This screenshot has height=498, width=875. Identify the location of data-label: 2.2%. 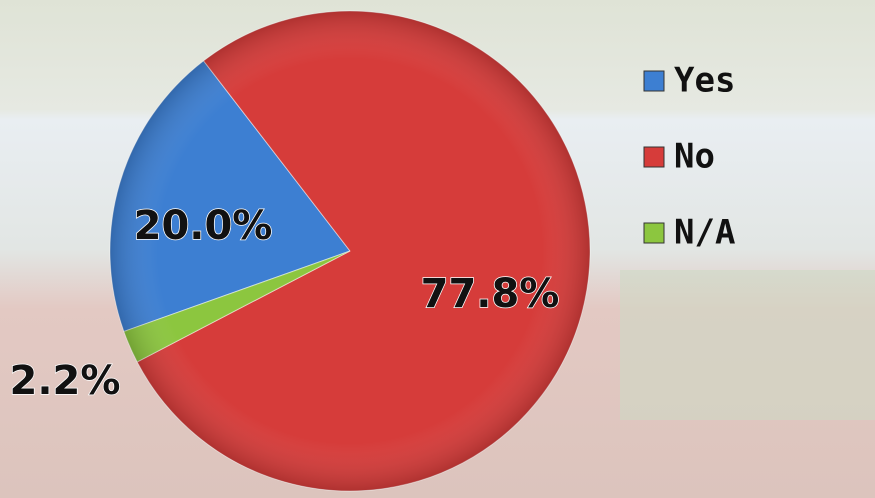
(65, 381).